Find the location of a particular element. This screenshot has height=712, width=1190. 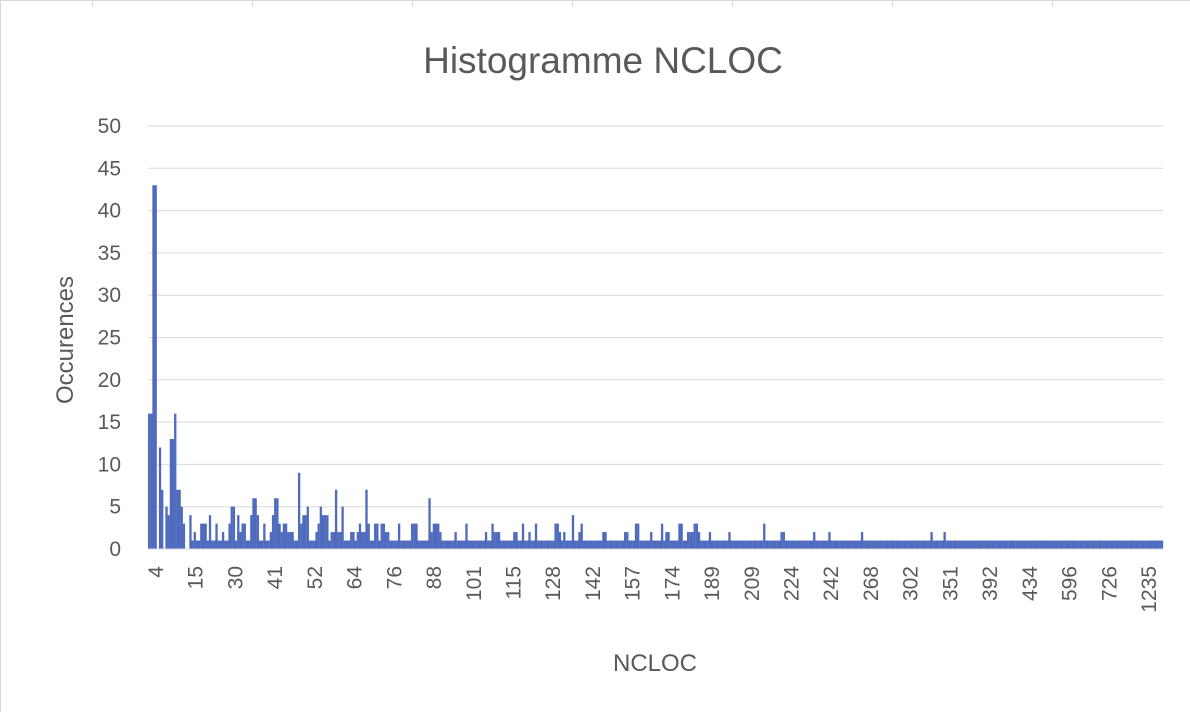

chart-title: Histogramme NCLOC is located at coordinates (603, 60).